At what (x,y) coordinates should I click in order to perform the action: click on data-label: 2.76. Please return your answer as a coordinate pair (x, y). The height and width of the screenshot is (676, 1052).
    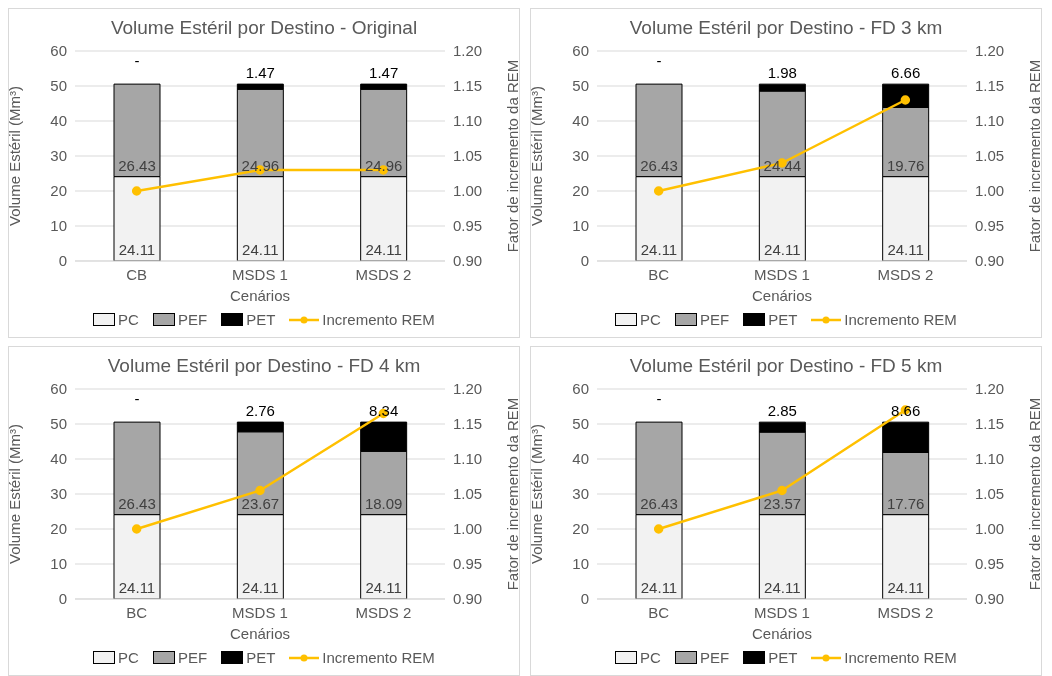
    Looking at the image, I should click on (260, 411).